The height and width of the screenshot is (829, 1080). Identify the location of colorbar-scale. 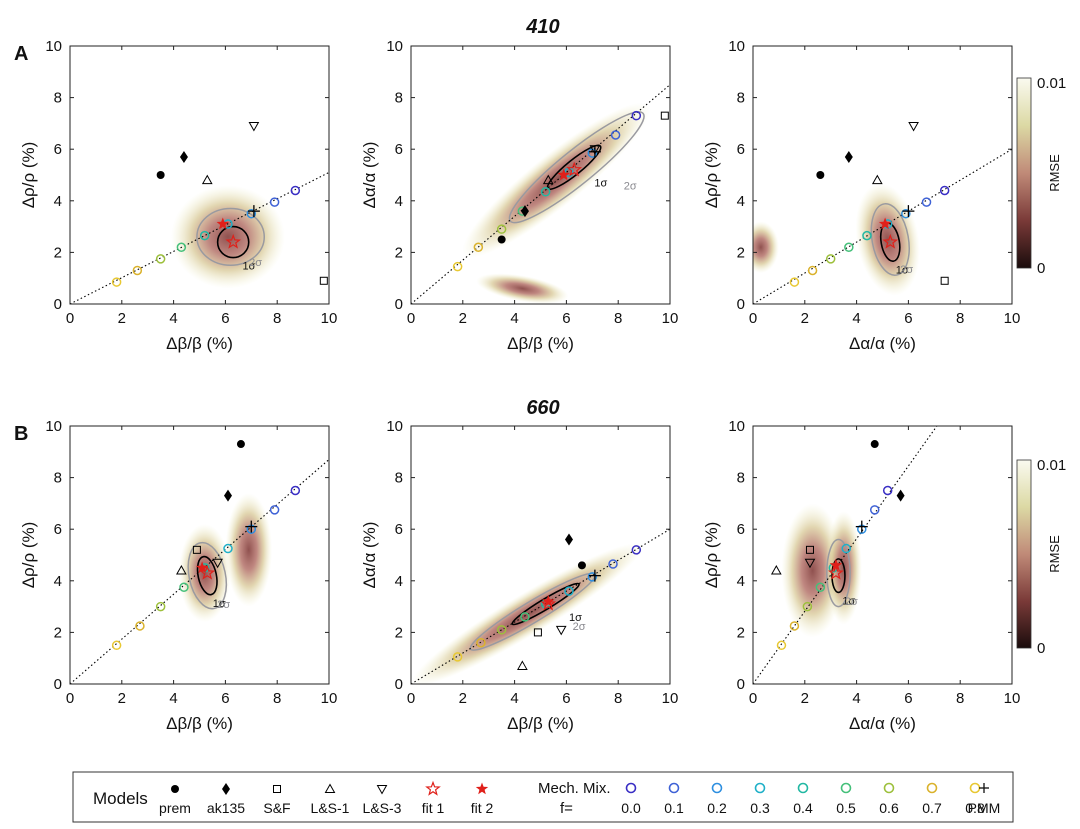
(1024, 173).